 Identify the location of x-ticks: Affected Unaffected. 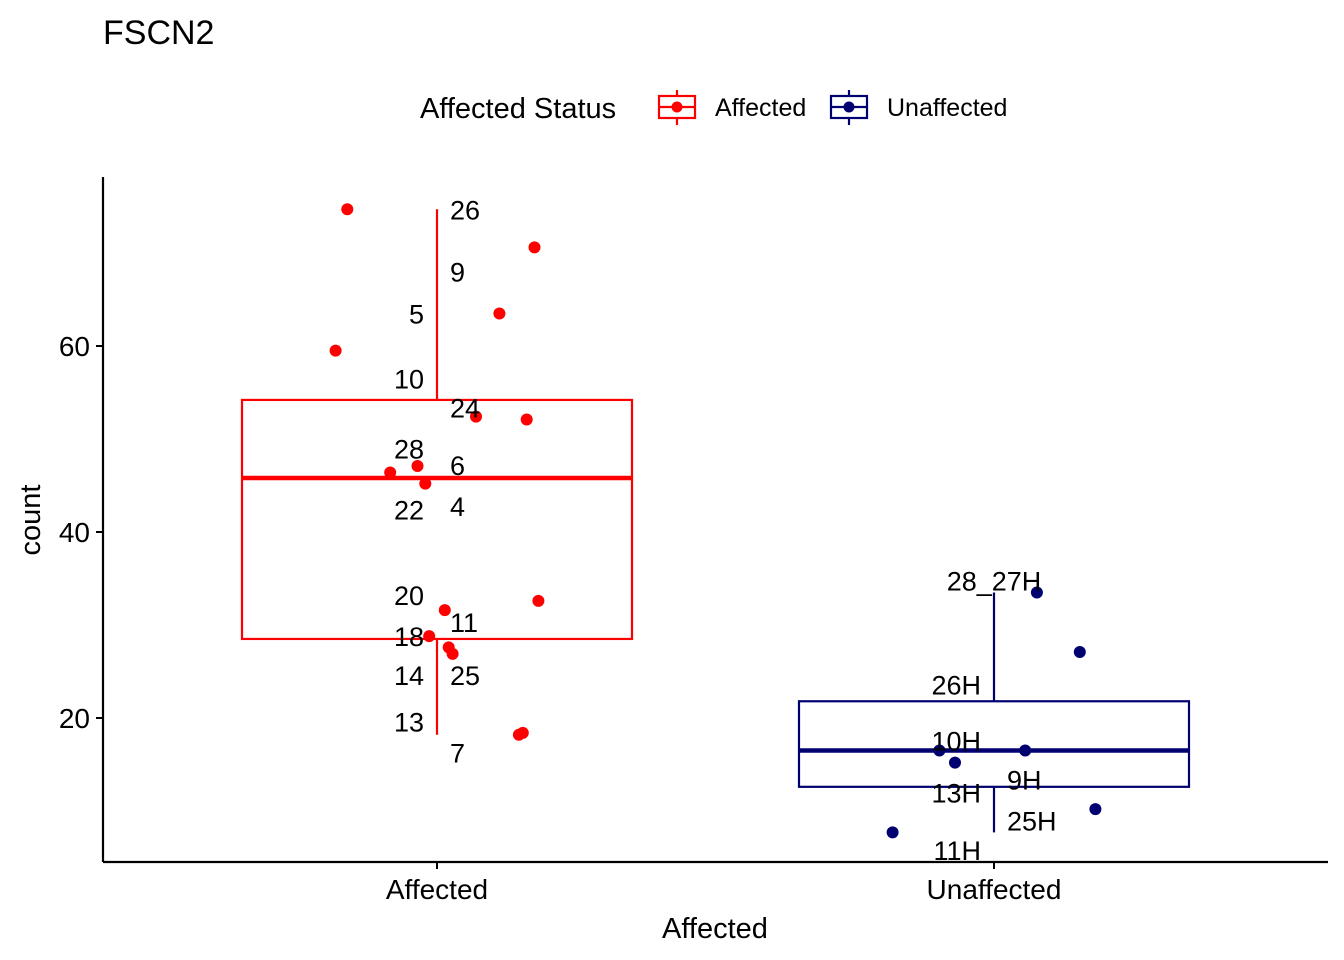
(724, 883).